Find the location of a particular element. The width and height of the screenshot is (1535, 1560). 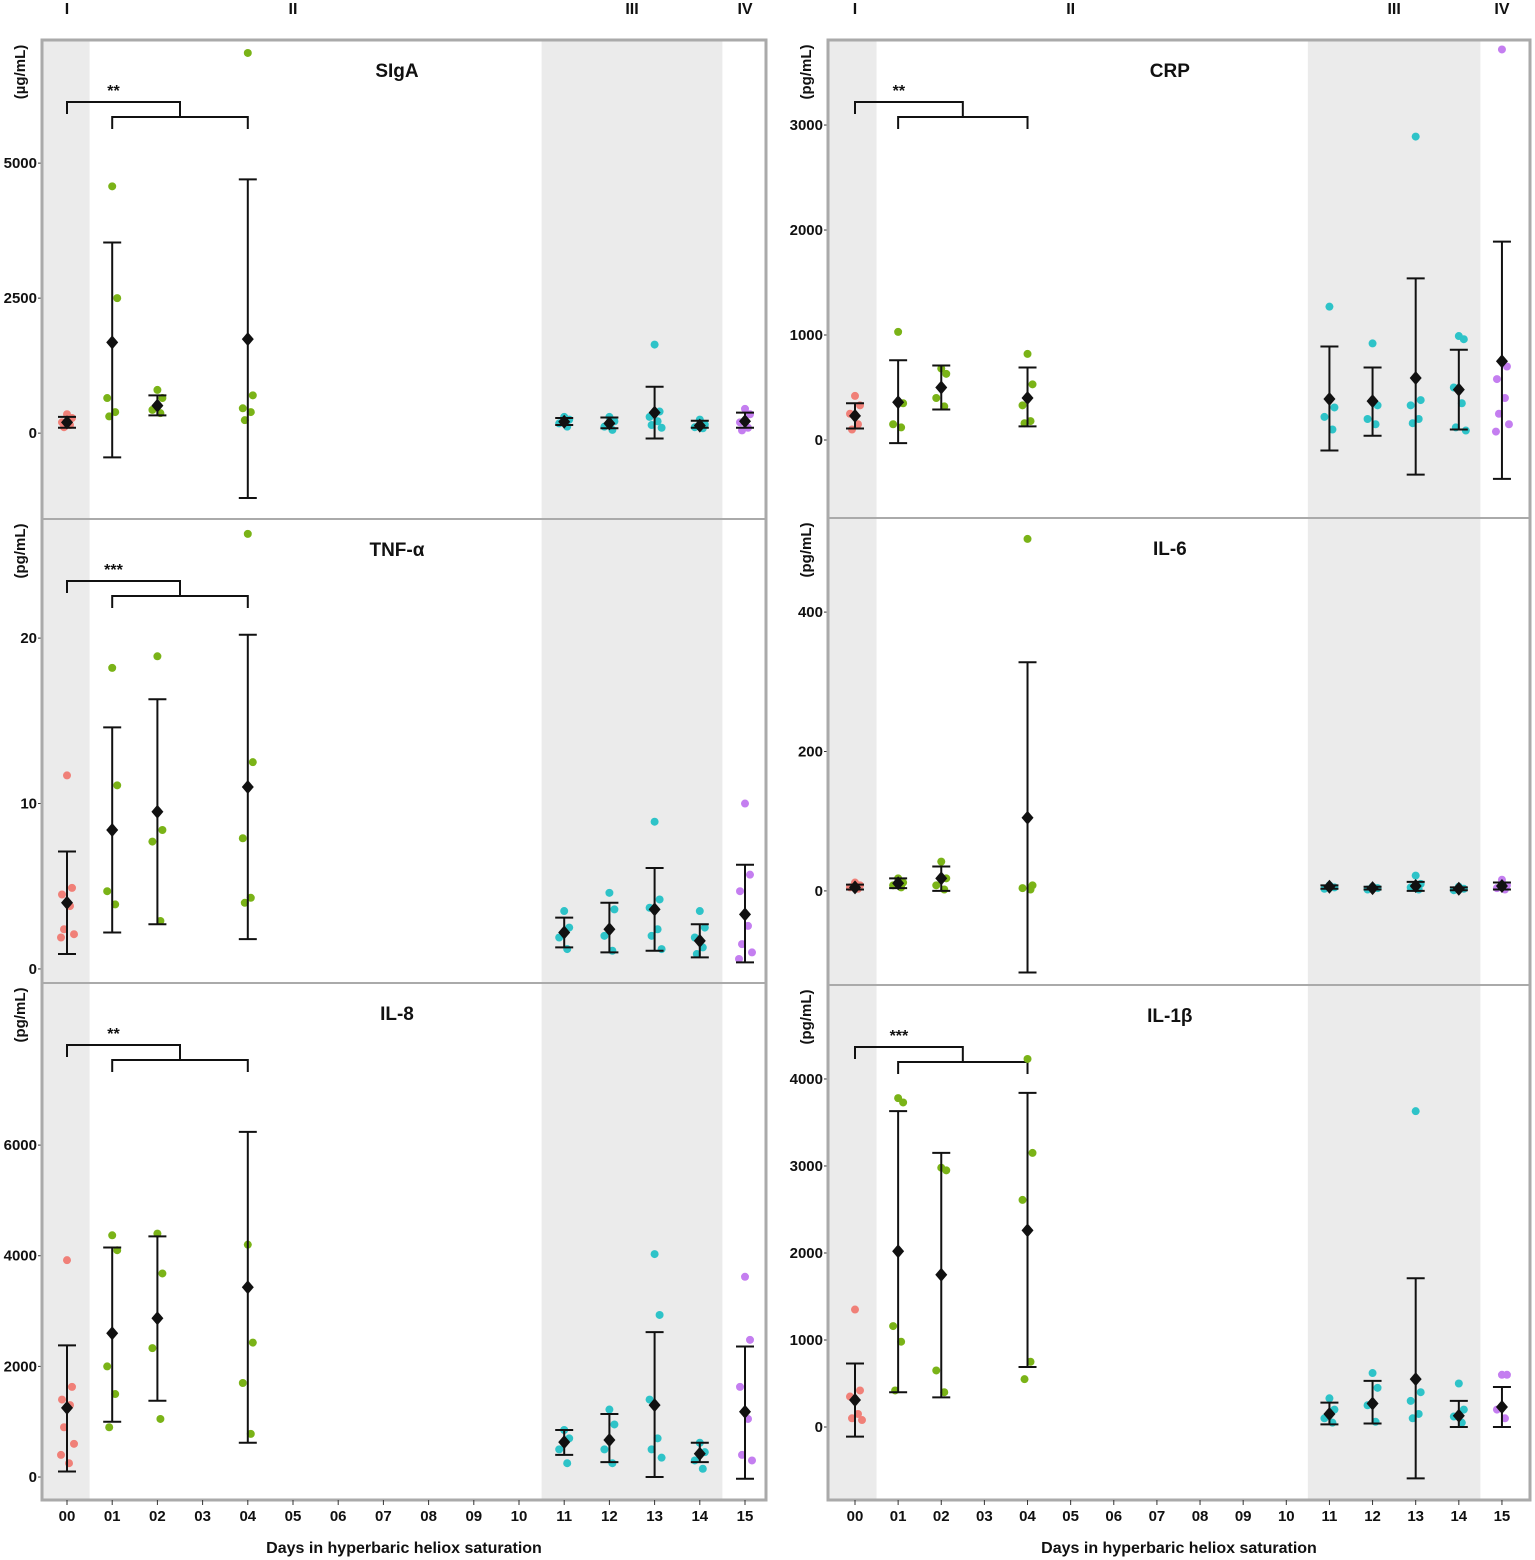

panel-title: IL-8 is located at coordinates (397, 1014).